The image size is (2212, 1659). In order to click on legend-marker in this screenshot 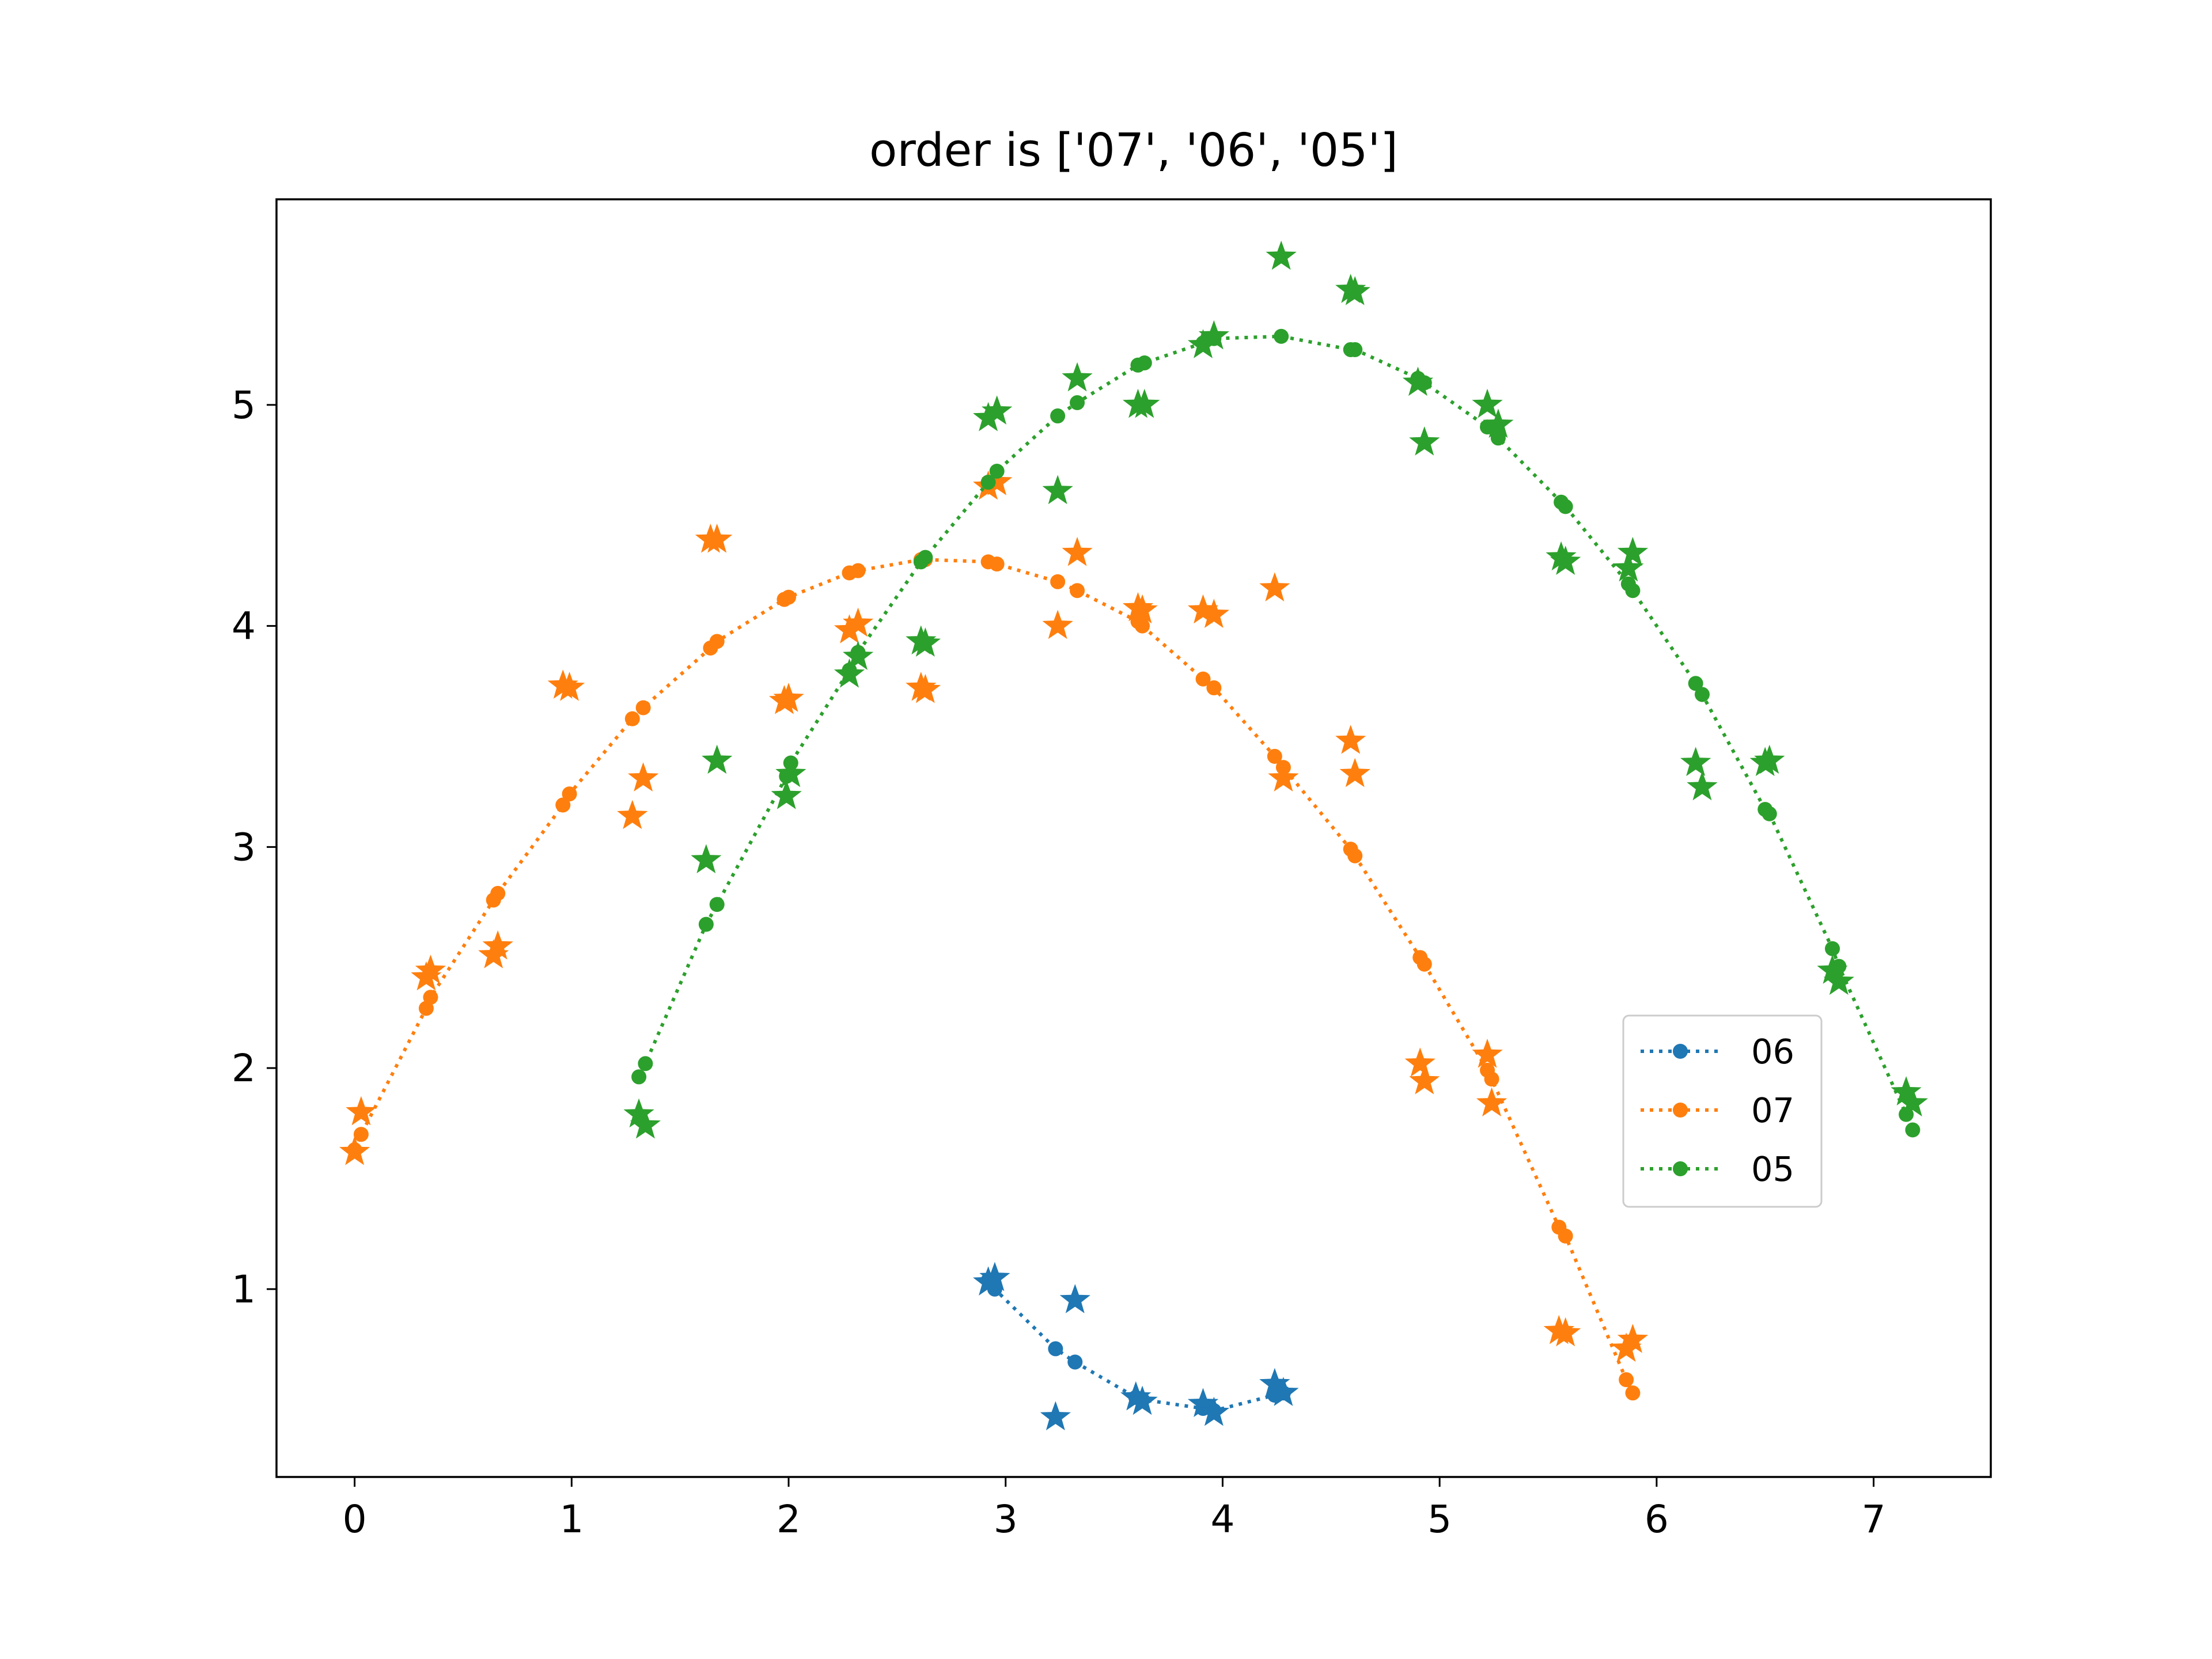, I will do `click(1680, 1168)`.